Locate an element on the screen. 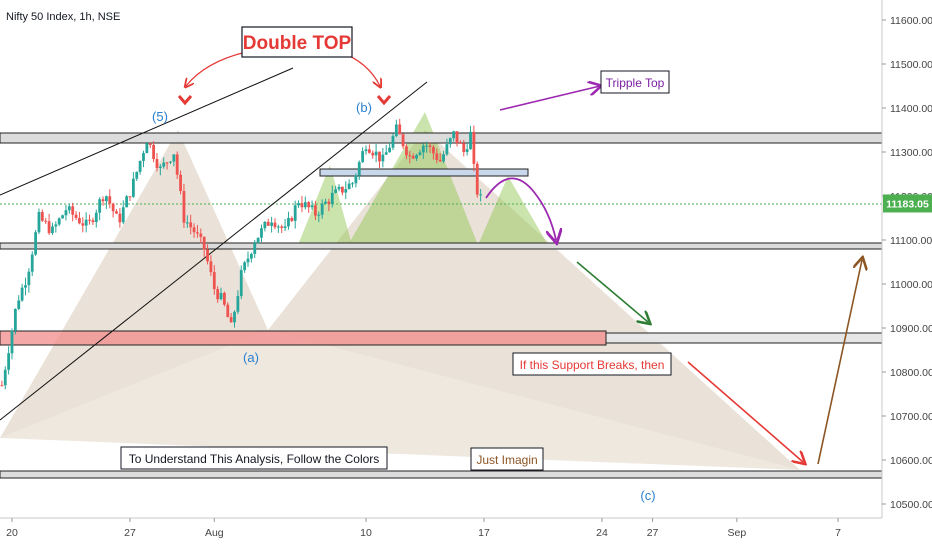  support-zone-band is located at coordinates (303, 338).